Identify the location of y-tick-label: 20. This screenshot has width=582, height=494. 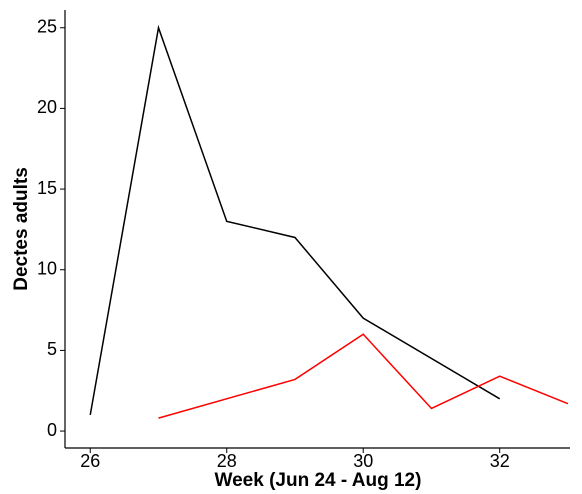
(47, 107).